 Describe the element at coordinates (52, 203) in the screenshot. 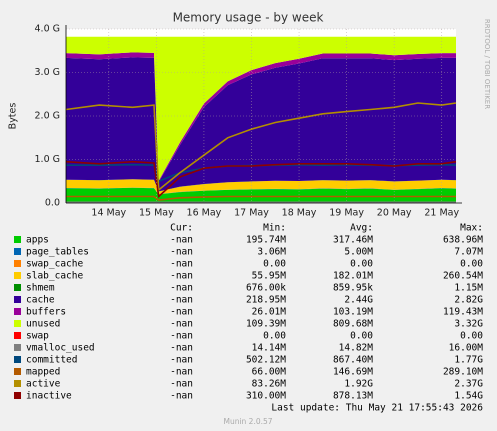

I see `y-tick-label: 0.0` at that location.